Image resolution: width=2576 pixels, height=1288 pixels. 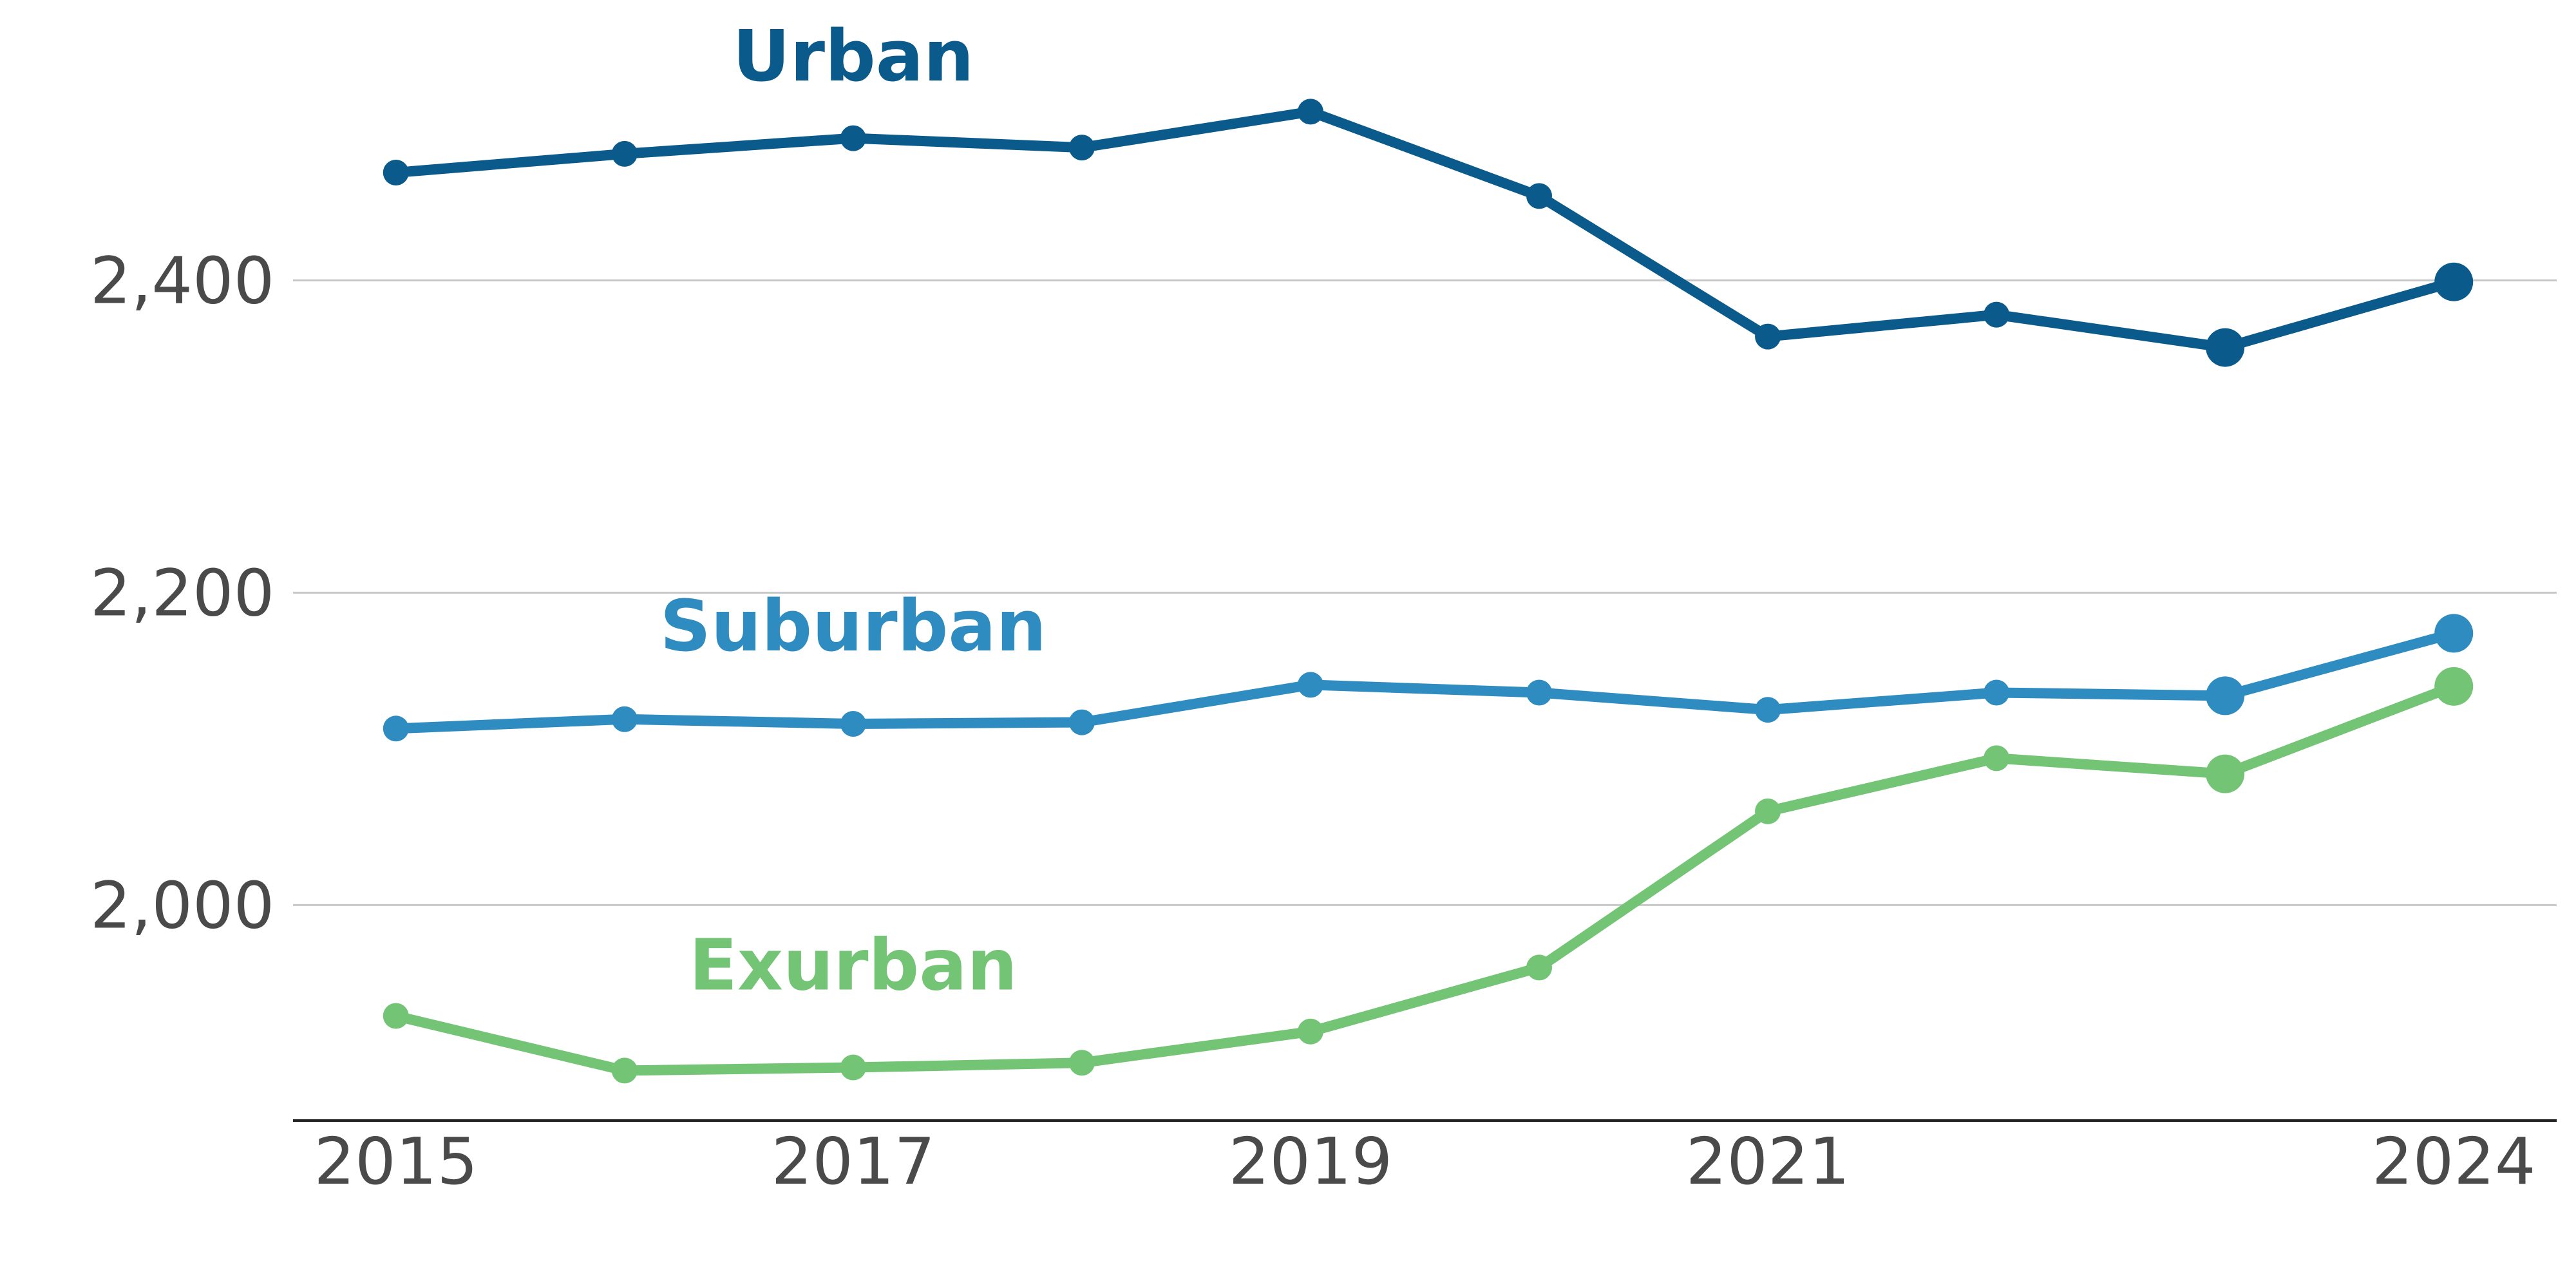 What do you see at coordinates (1310, 230) in the screenshot?
I see `series-line-urban` at bounding box center [1310, 230].